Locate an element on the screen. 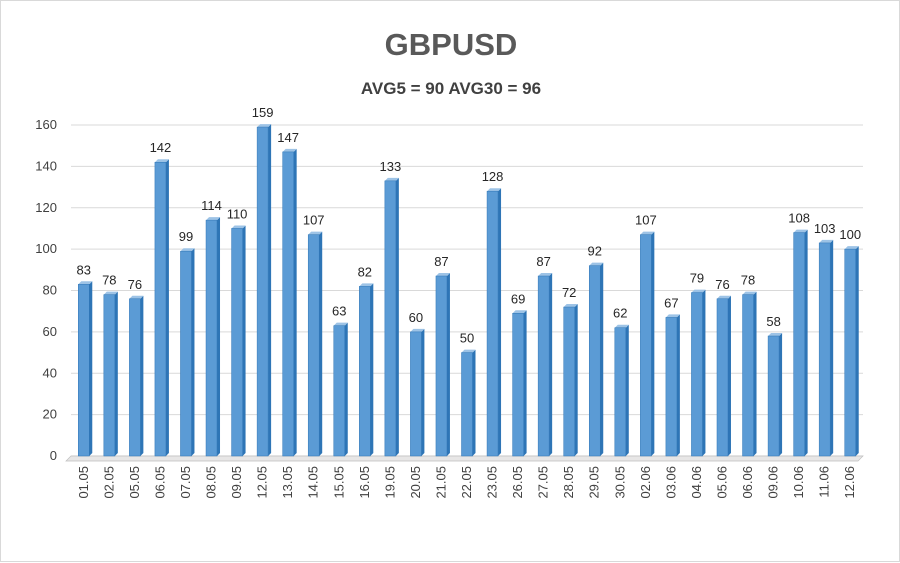  bar-13.05 is located at coordinates (289, 302).